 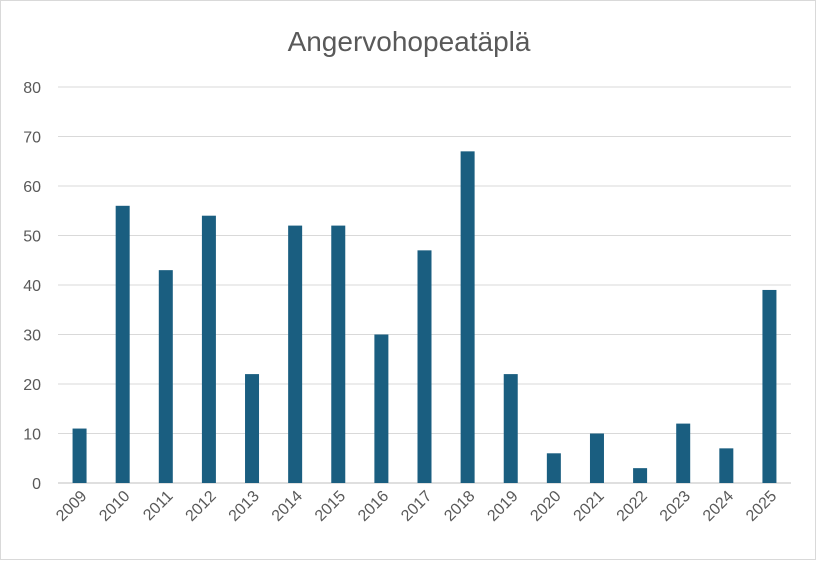 What do you see at coordinates (467, 317) in the screenshot?
I see `bar-2018` at bounding box center [467, 317].